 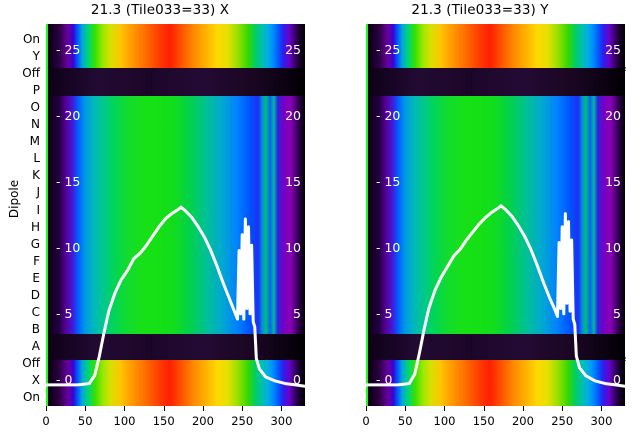 What do you see at coordinates (36, 56) in the screenshot?
I see `category-label-y-1: Y` at bounding box center [36, 56].